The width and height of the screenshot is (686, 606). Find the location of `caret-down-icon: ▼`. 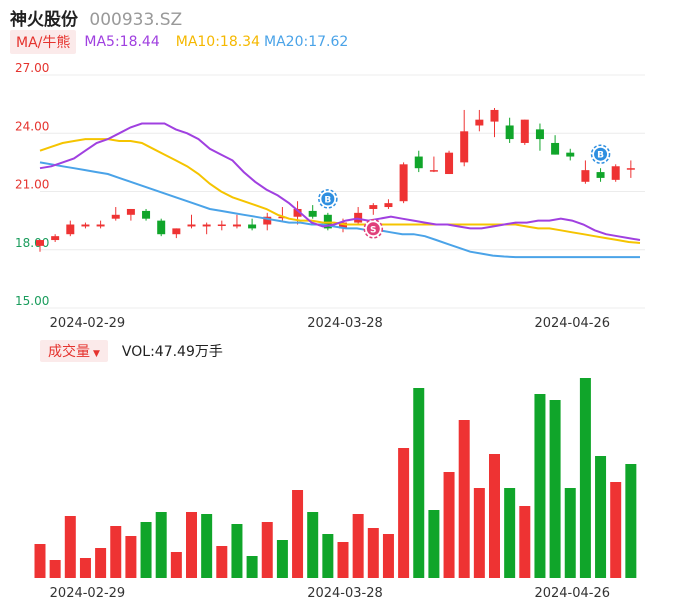

caret-down-icon: ▼ is located at coordinates (96, 354).